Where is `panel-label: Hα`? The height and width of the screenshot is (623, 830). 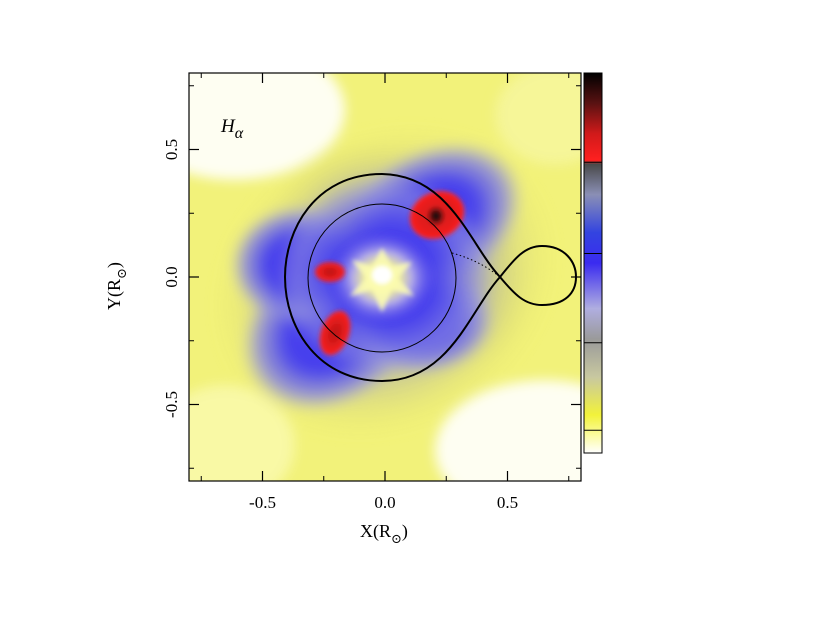
panel-label: Hα is located at coordinates (232, 129).